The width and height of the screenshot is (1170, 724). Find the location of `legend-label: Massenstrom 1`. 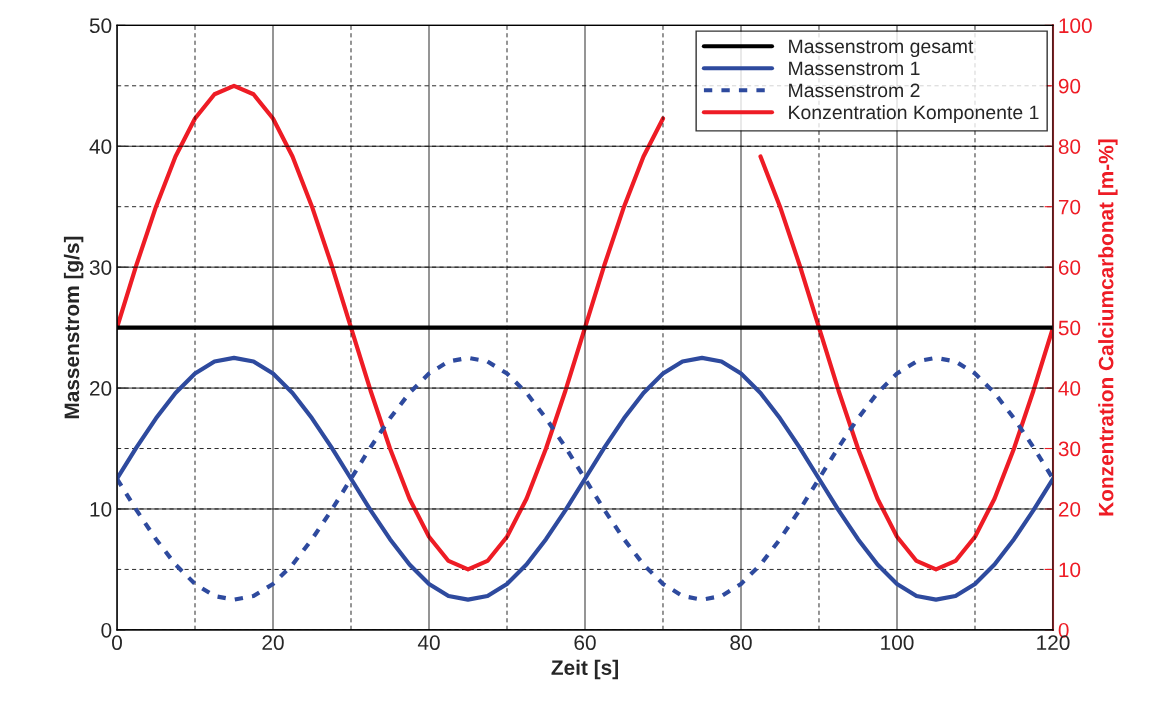

legend-label: Massenstrom 1 is located at coordinates (854, 68).